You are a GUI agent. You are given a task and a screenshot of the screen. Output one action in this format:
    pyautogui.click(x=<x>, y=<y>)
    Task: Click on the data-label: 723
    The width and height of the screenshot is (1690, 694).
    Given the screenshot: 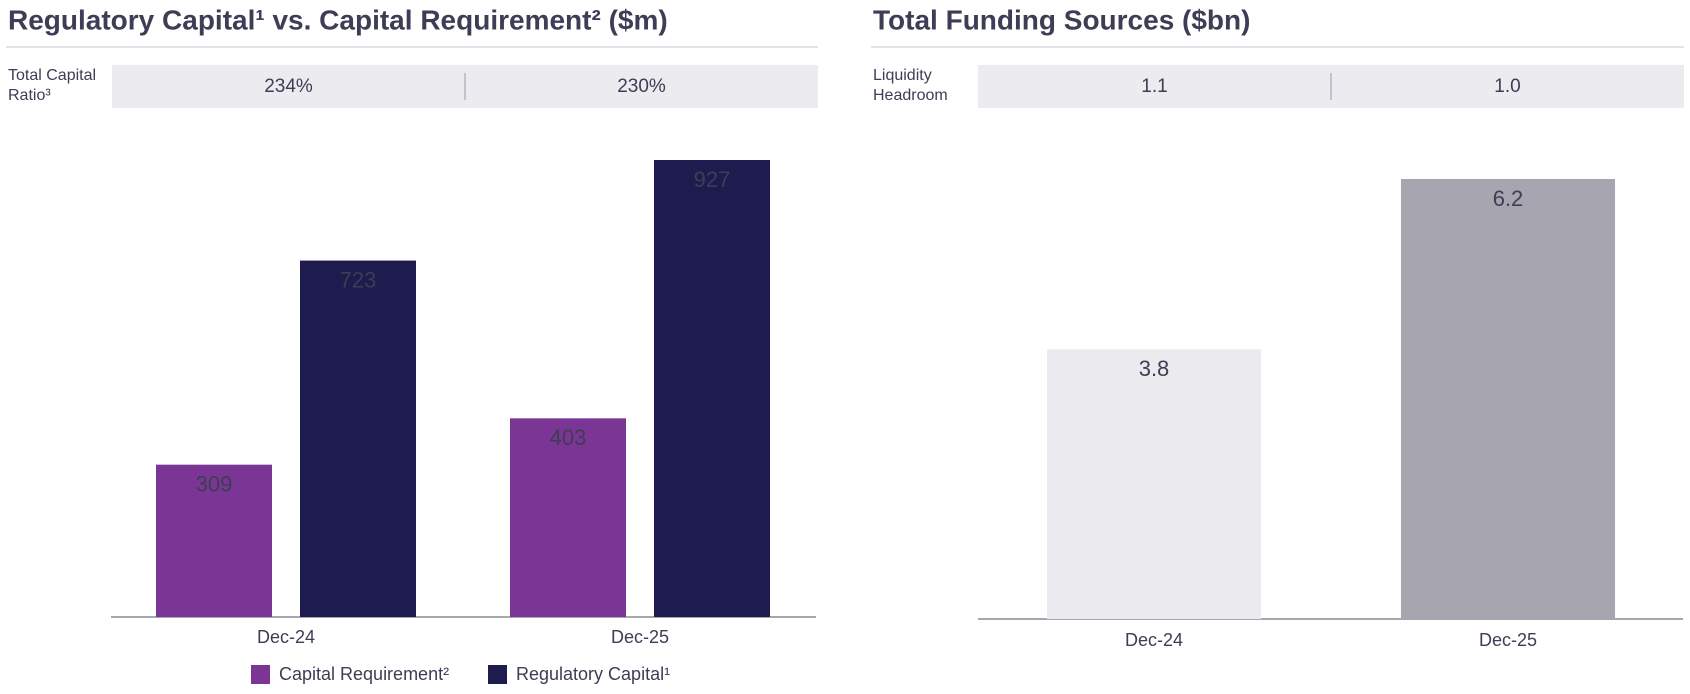 What is the action you would take?
    pyautogui.click(x=358, y=279)
    